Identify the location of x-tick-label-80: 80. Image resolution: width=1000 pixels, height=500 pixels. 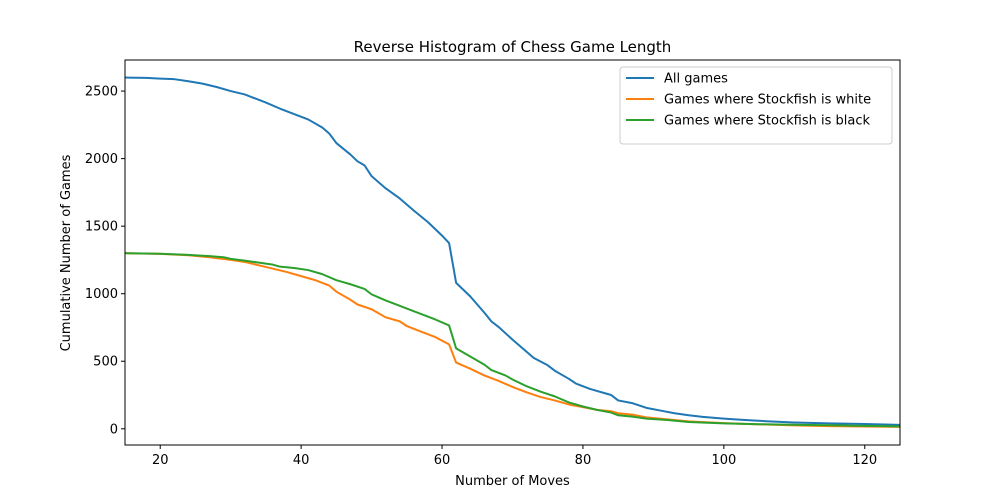
(583, 460).